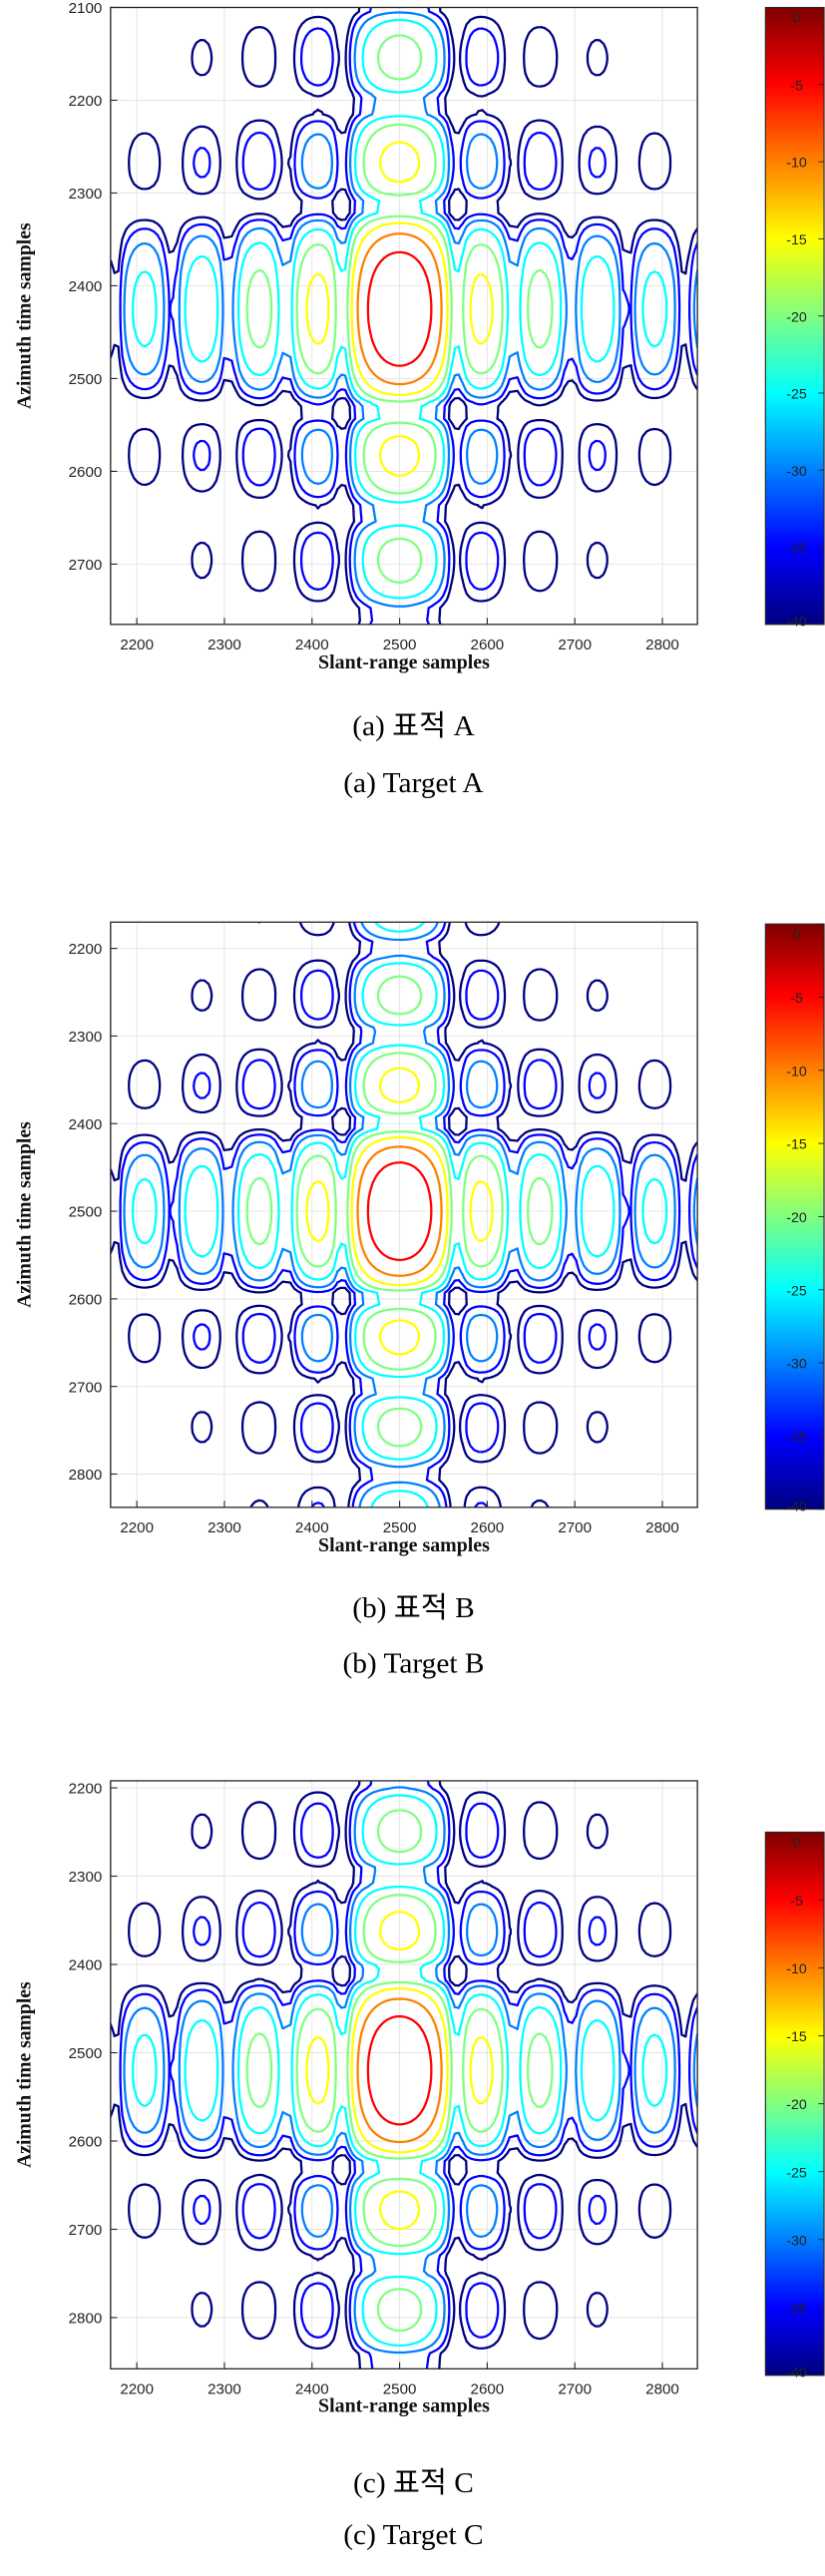 The height and width of the screenshot is (2576, 825). What do you see at coordinates (413, 2483) in the screenshot?
I see `caption-korean: (c) 표적 C` at bounding box center [413, 2483].